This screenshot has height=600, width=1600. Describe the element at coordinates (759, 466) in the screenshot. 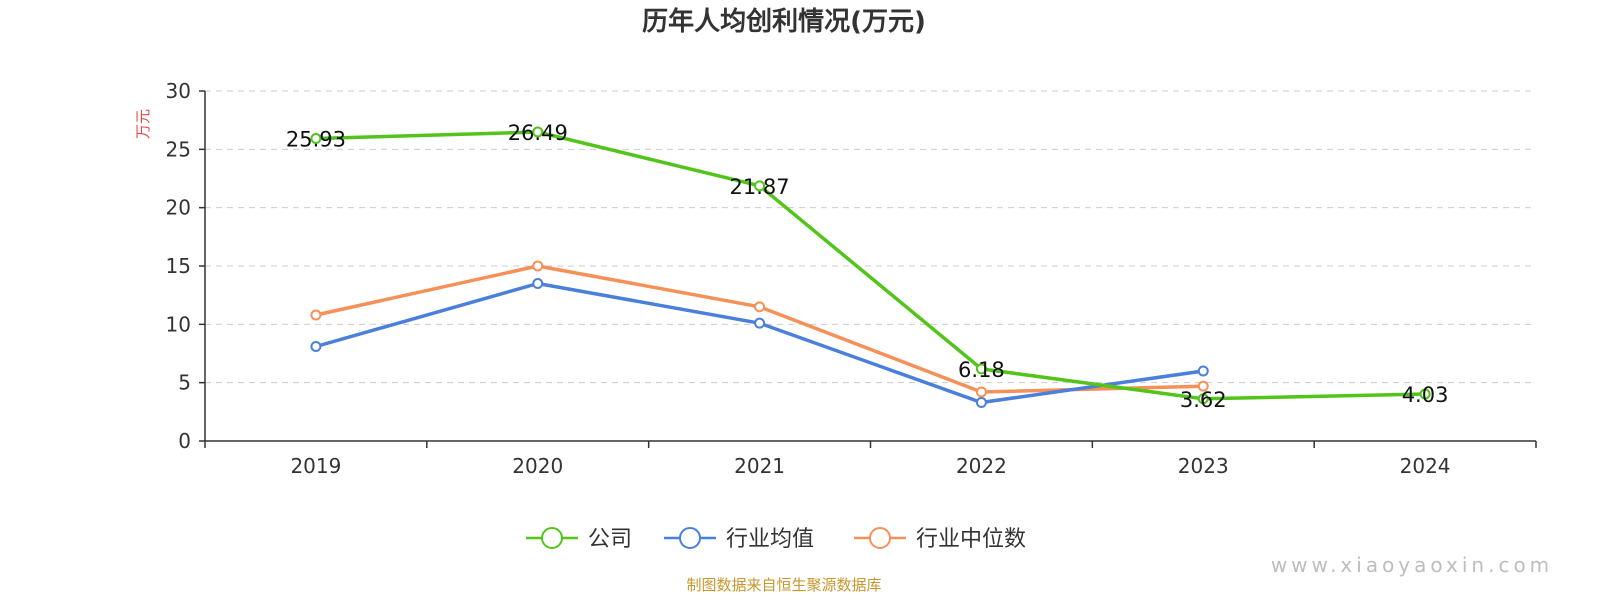

I see `x-tick-label: 2021` at that location.